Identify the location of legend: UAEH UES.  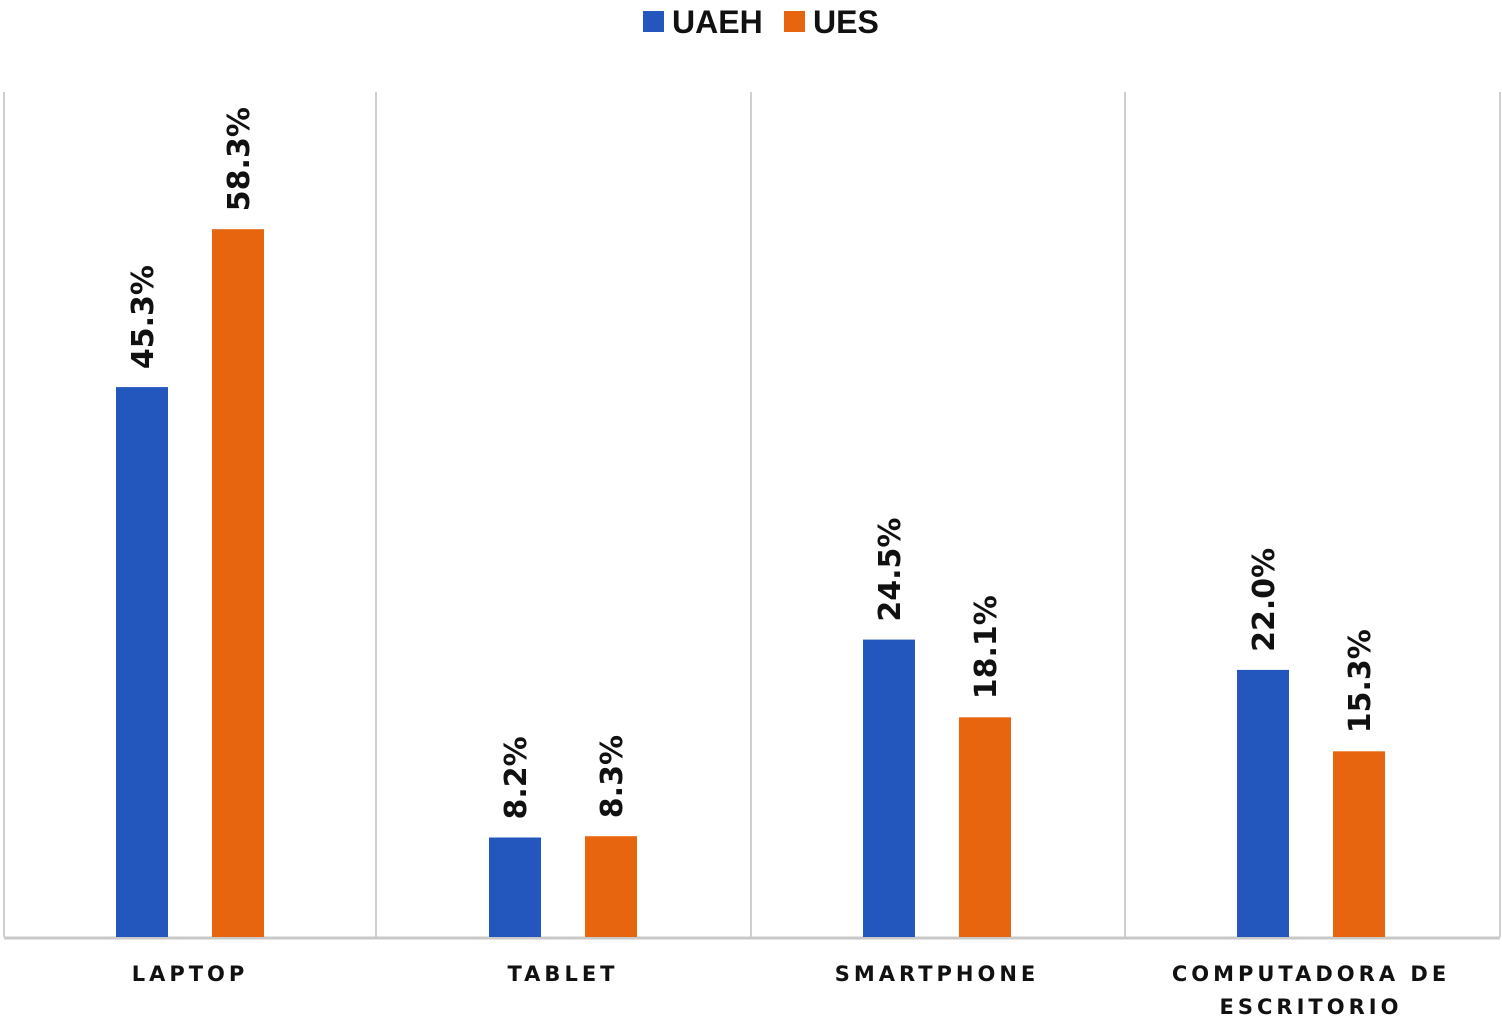
(761, 22).